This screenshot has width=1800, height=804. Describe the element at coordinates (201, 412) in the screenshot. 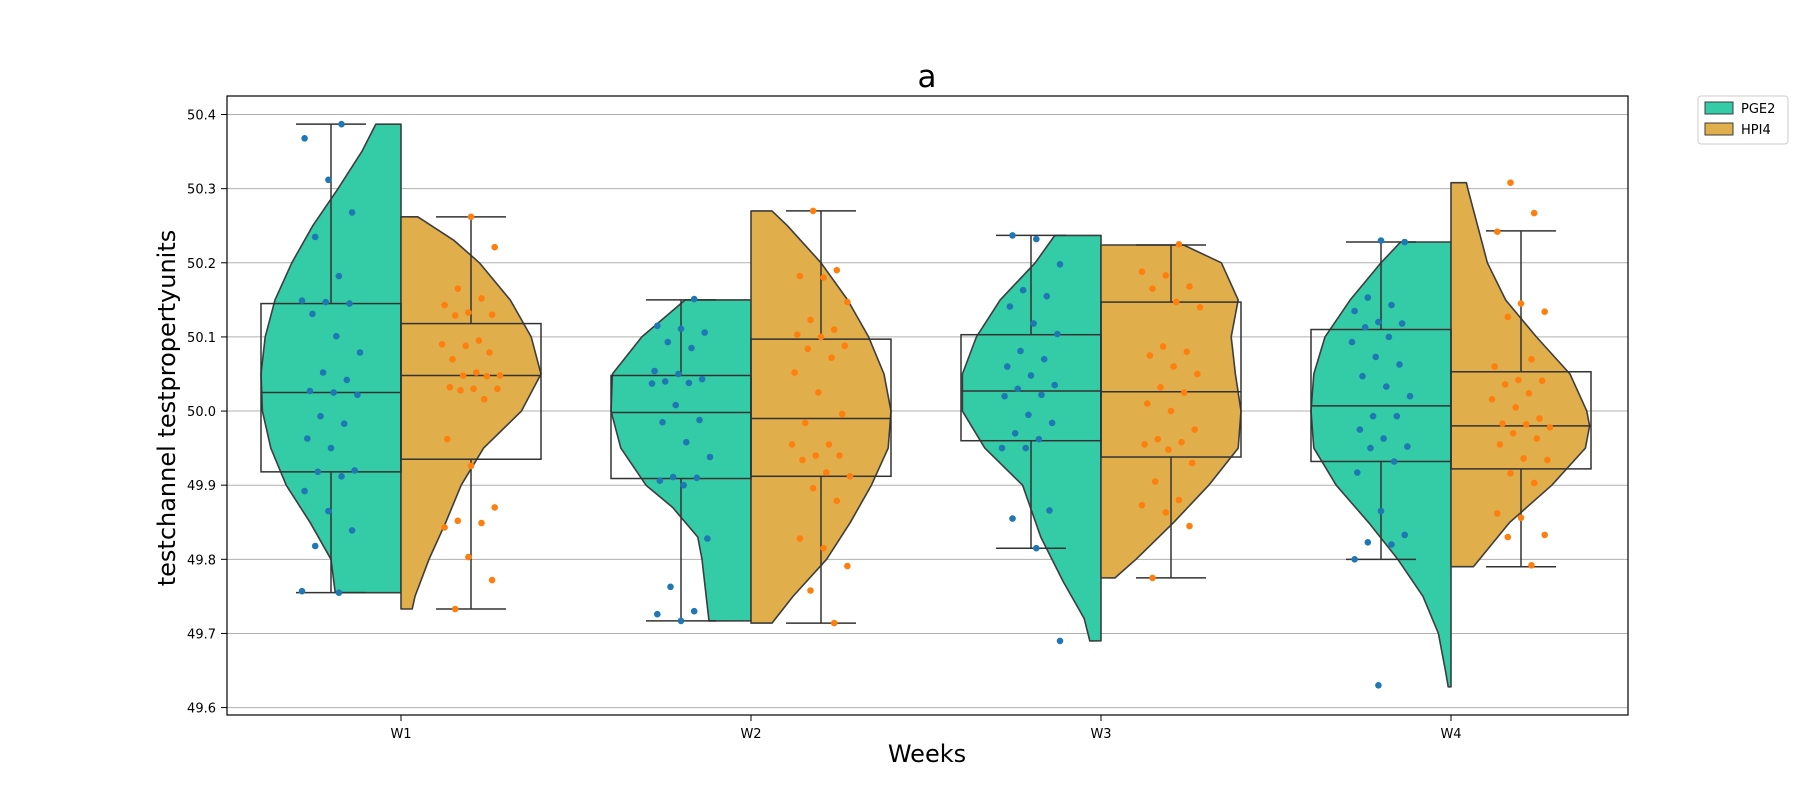

I see `y-tick-label: 50.0` at that location.